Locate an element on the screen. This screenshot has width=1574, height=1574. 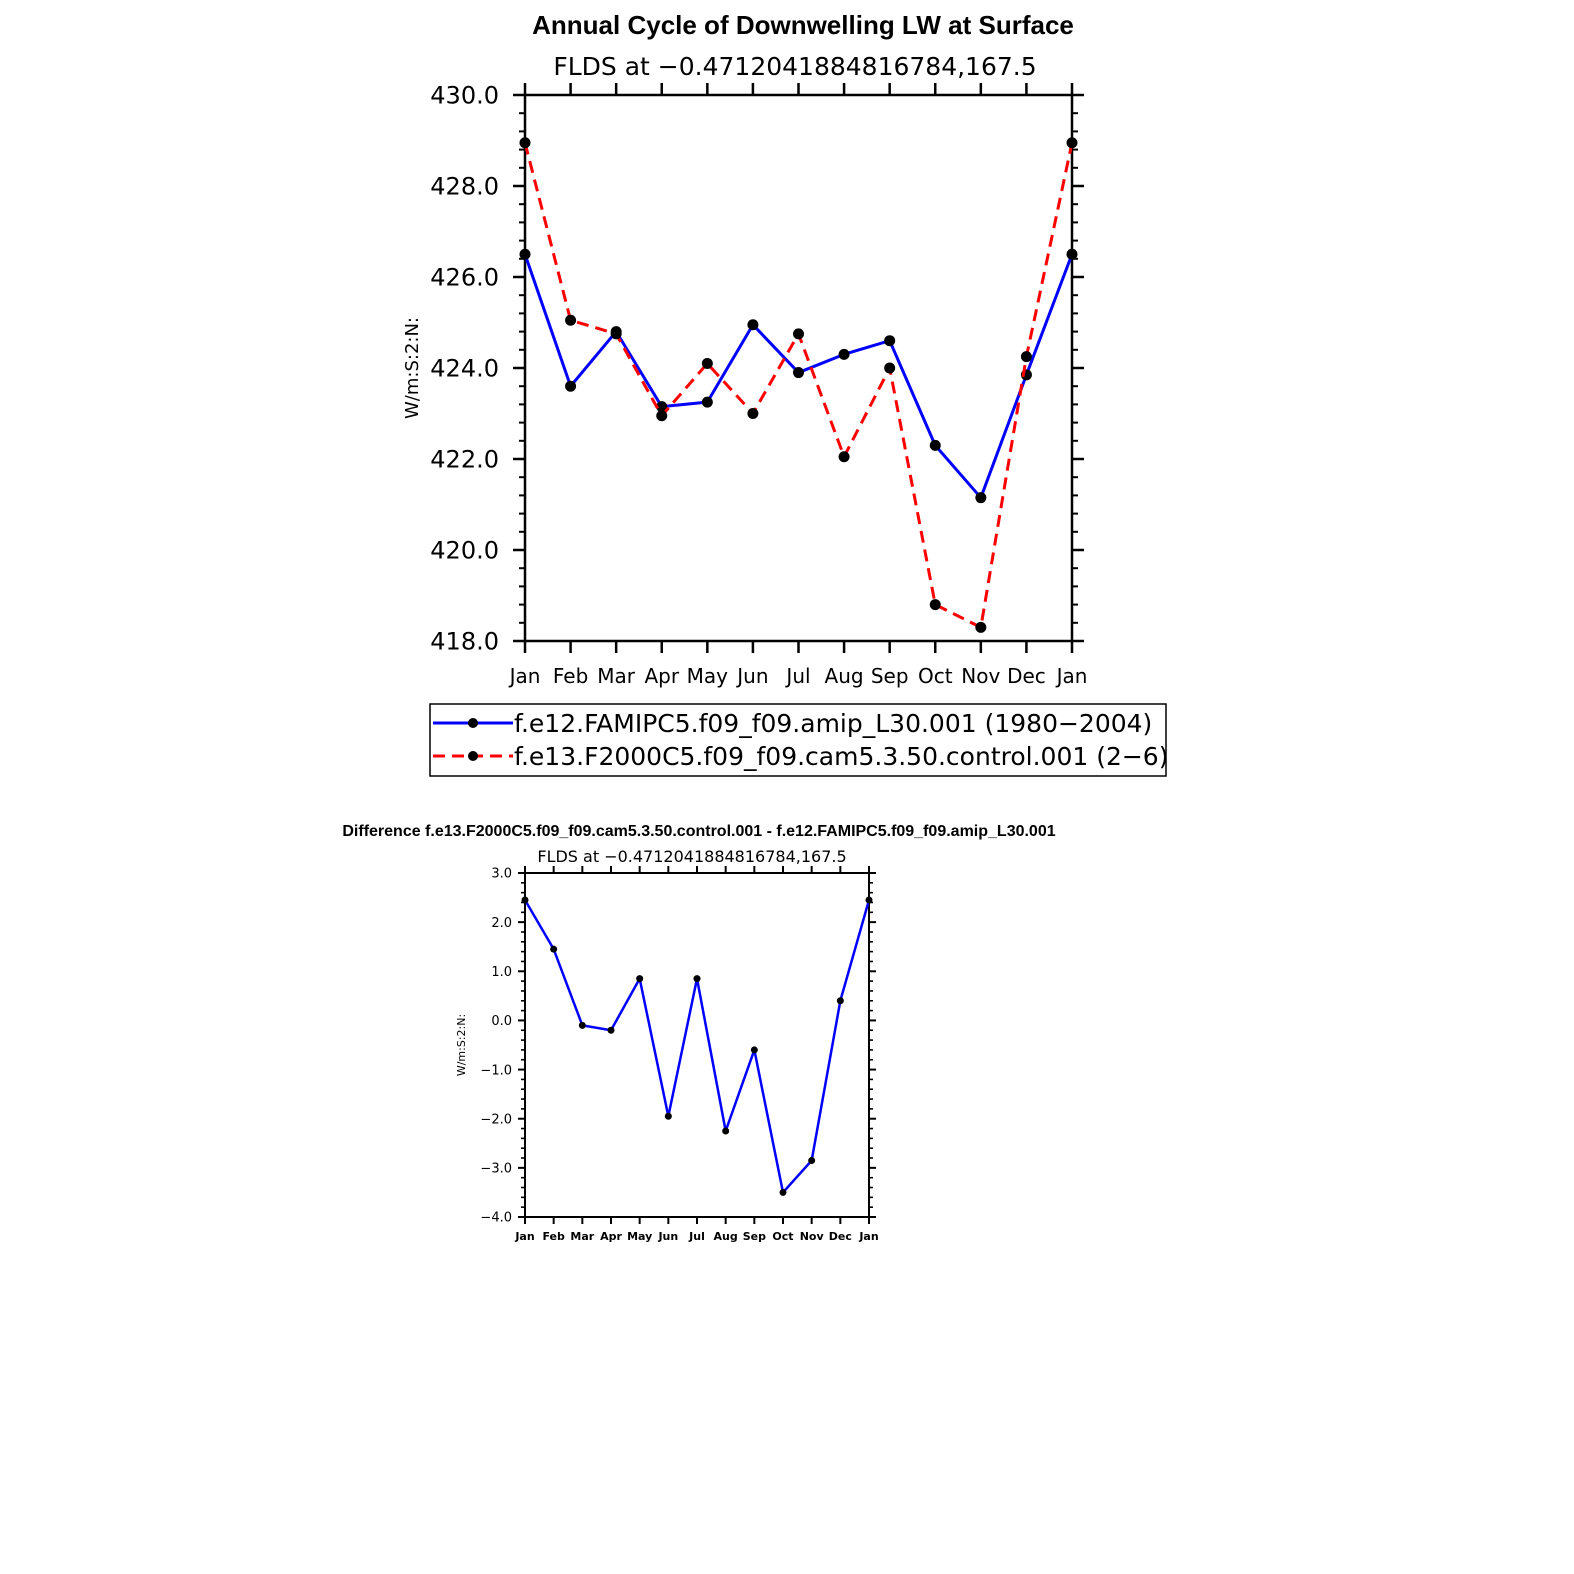
y-tick-label: 420.0 is located at coordinates (464, 551).